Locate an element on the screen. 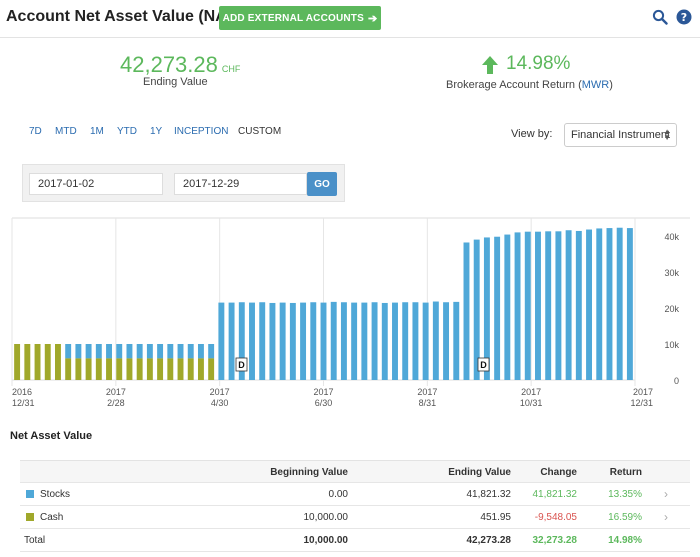  start-date-input: 2017-01-02 is located at coordinates (96, 184).